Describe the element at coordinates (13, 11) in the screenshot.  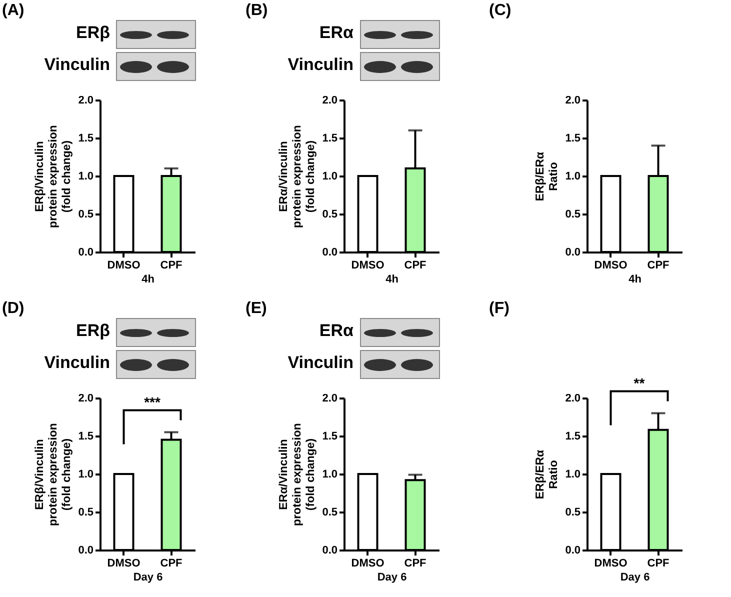
I see `chart-title: (A)` at that location.